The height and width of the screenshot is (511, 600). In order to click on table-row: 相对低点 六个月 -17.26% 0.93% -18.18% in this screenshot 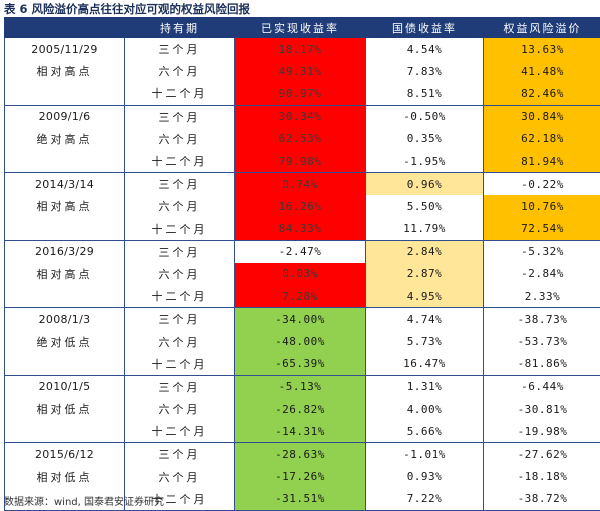, I will do `click(302, 476)`.